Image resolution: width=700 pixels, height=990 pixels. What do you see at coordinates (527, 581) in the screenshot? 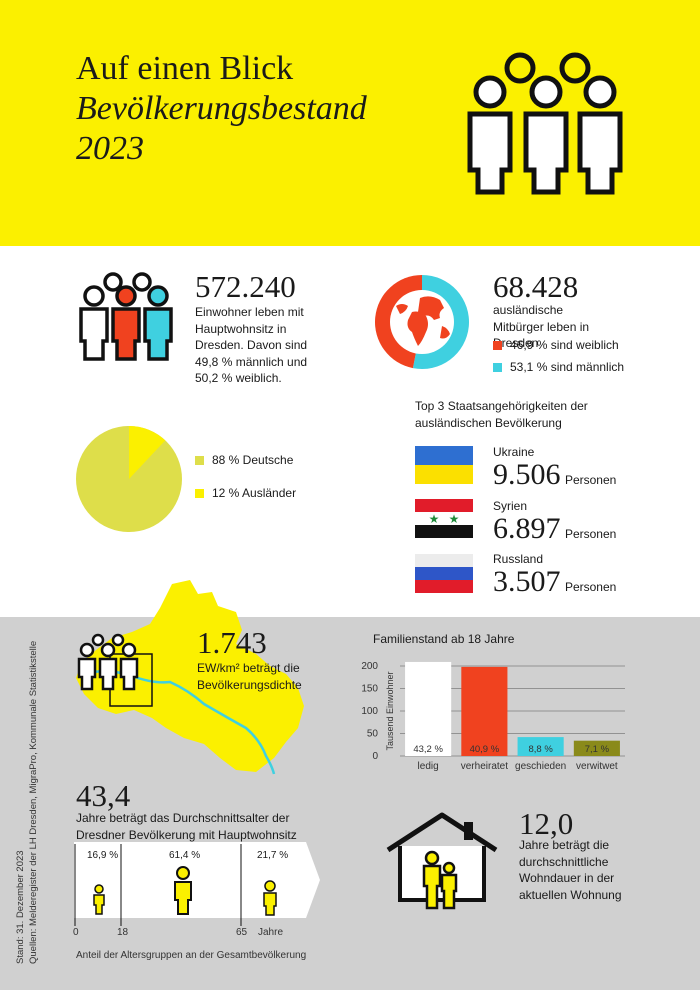
I see `top3-value-3: 3.507` at bounding box center [527, 581].